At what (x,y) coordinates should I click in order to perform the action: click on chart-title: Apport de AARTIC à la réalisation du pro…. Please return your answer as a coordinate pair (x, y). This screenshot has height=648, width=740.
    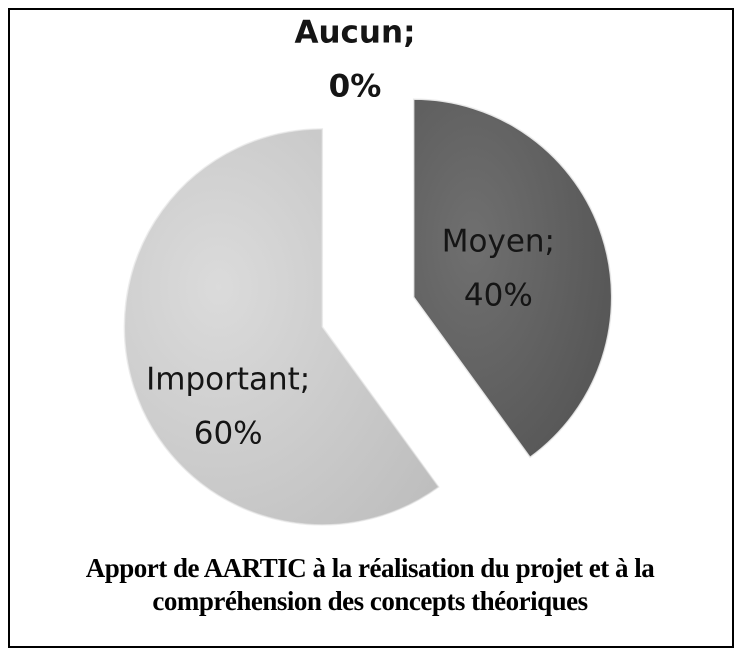
    Looking at the image, I should click on (370, 584).